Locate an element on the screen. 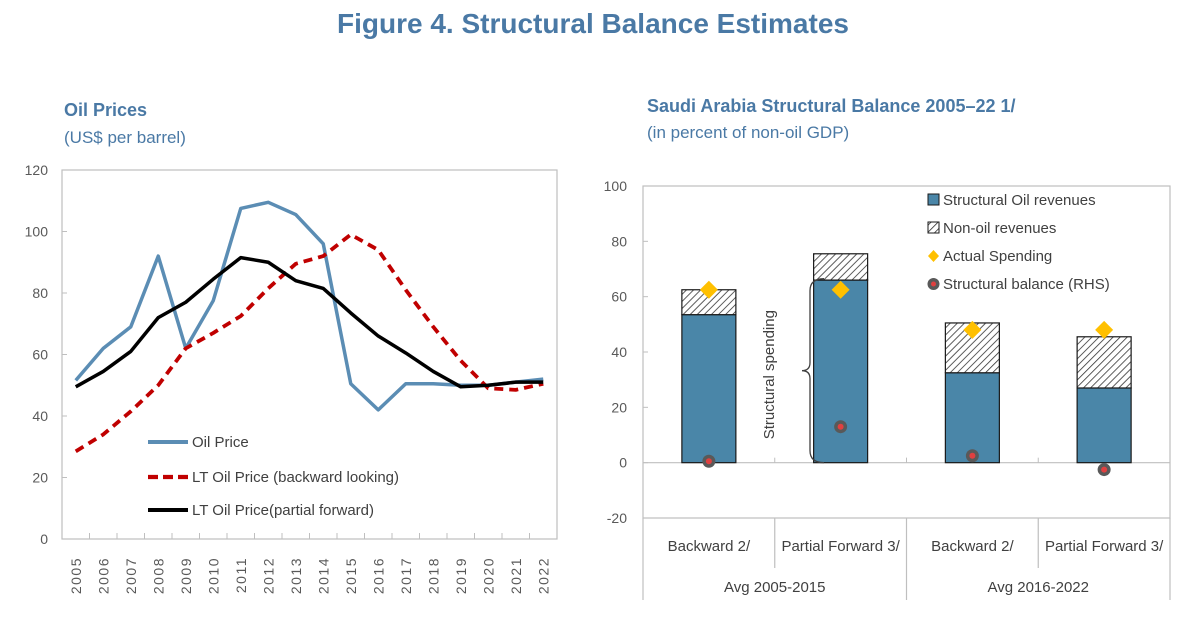  legend-label: LT Oil Price(partial forward) is located at coordinates (283, 510).